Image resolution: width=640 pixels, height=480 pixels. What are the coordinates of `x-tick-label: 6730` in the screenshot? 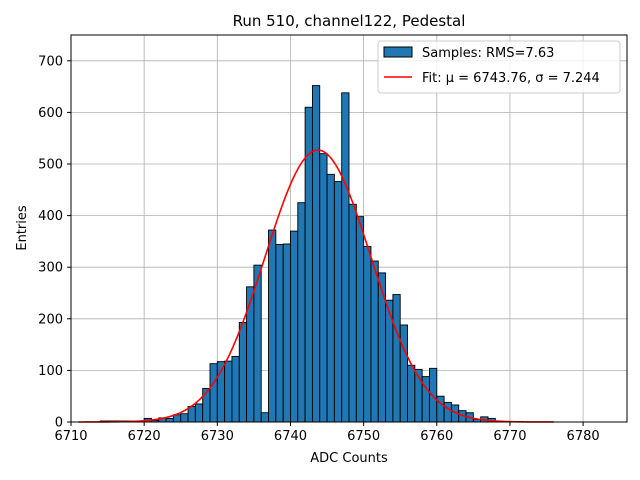 It's located at (217, 436).